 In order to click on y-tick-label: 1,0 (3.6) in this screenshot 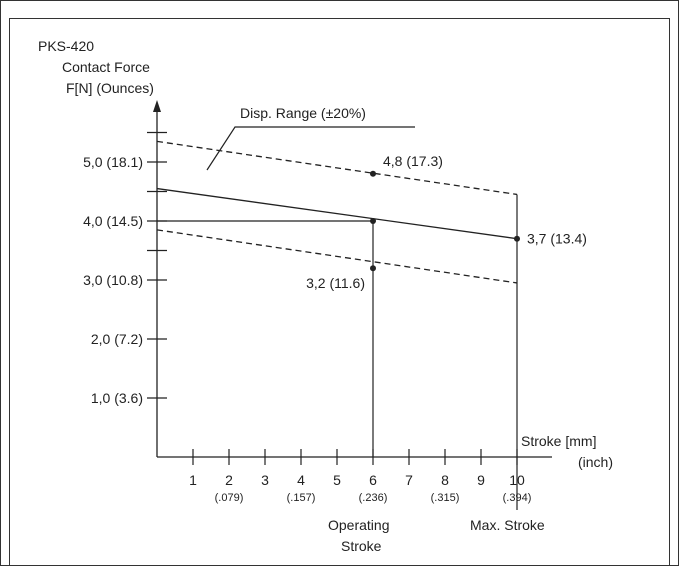, I will do `click(117, 398)`.